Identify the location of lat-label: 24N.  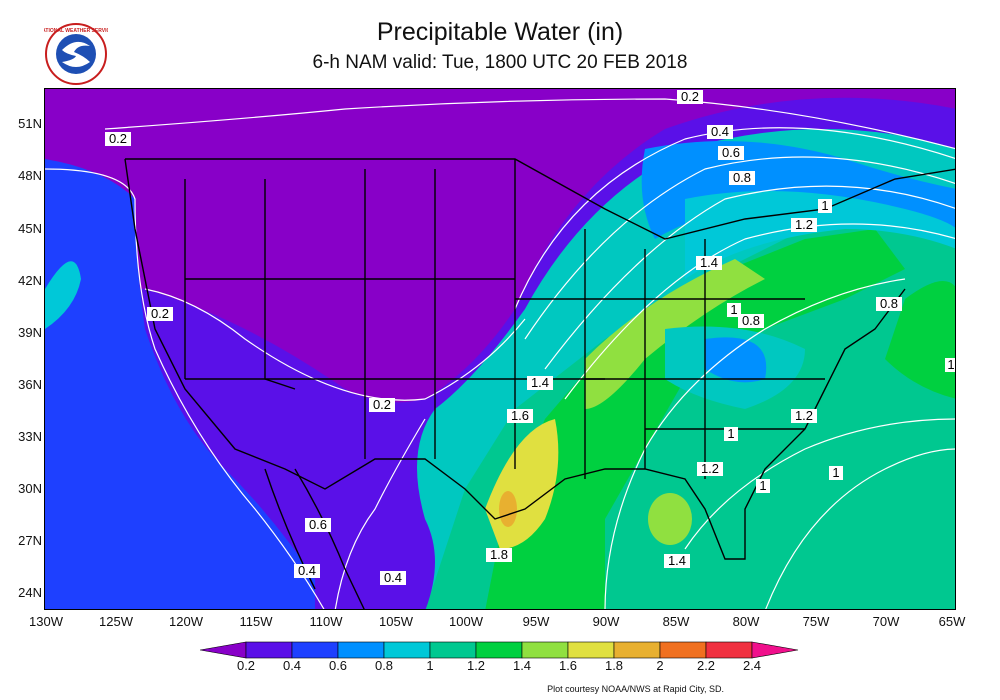
(30, 592).